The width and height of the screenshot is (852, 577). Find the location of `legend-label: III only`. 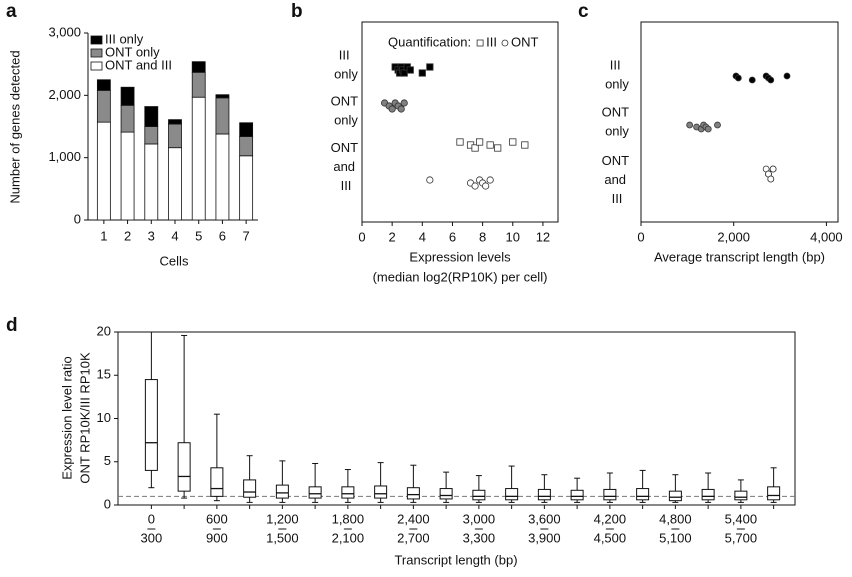

legend-label: III only is located at coordinates (124, 38).